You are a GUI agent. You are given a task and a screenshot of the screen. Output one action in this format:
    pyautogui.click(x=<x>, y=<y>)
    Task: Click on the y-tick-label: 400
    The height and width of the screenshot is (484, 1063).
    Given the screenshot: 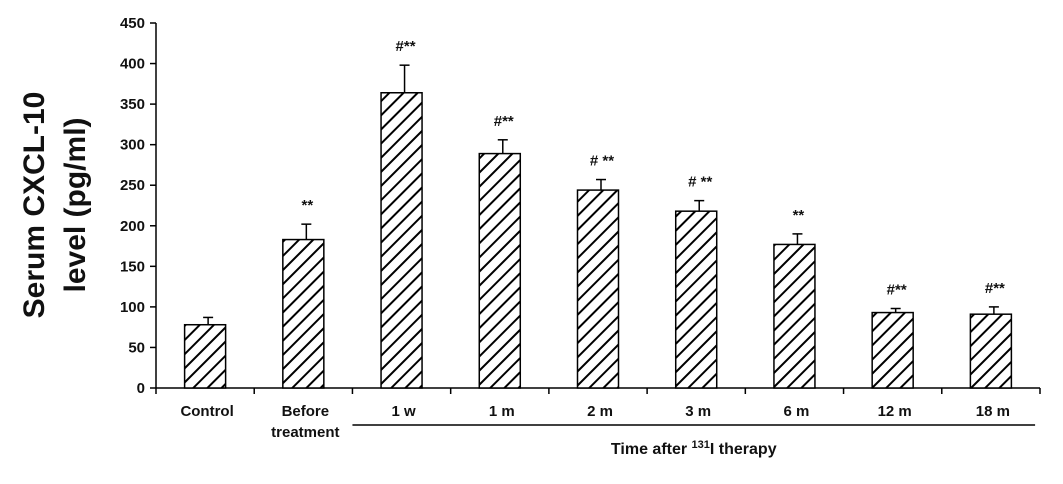 What is the action you would take?
    pyautogui.click(x=132, y=64)
    